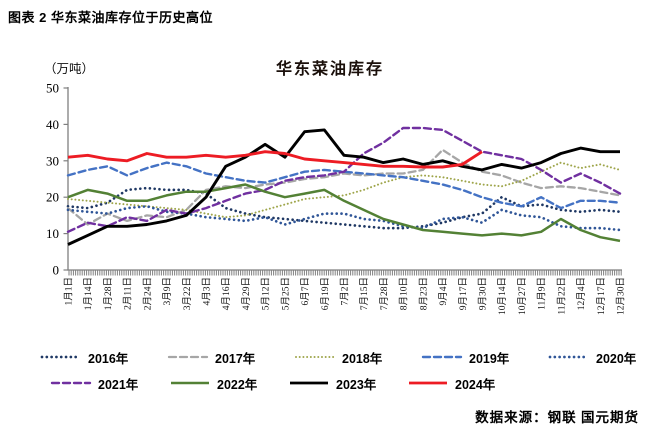 This screenshot has height=434, width=651. What do you see at coordinates (110, 17) in the screenshot?
I see `document-heading: 图表 2 华东菜油库存位于历史高位` at bounding box center [110, 17].